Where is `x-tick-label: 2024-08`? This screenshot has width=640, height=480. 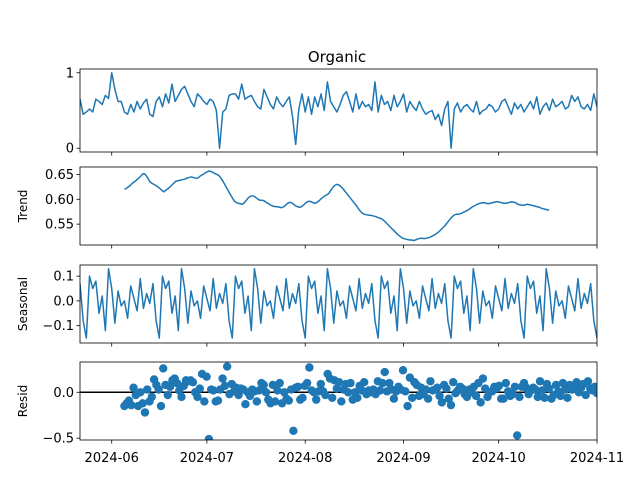
x-tick-label: 2024-08 is located at coordinates (305, 458).